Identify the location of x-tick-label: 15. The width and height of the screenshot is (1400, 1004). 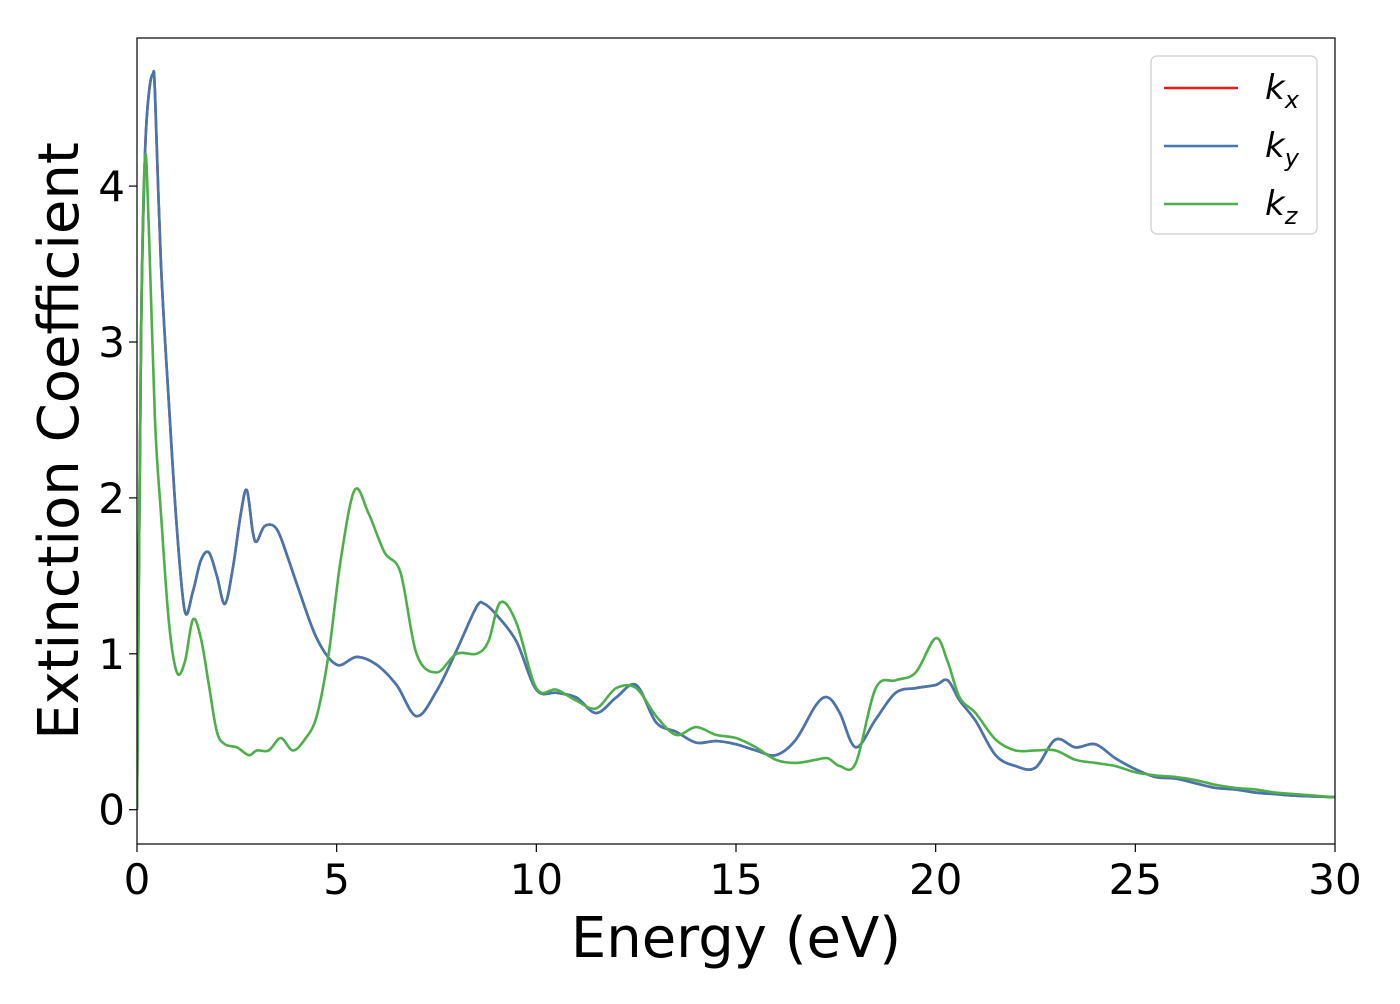
(735, 879).